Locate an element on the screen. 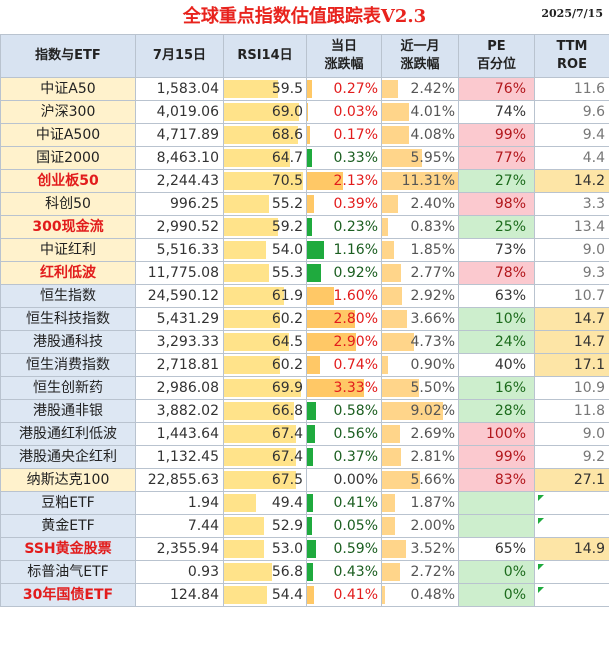 Image resolution: width=609 pixels, height=654 pixels. table-row: SSH黄金股票 2,355.94 53.0 0.59% 3.52% 65% 14.9 is located at coordinates (304, 549).